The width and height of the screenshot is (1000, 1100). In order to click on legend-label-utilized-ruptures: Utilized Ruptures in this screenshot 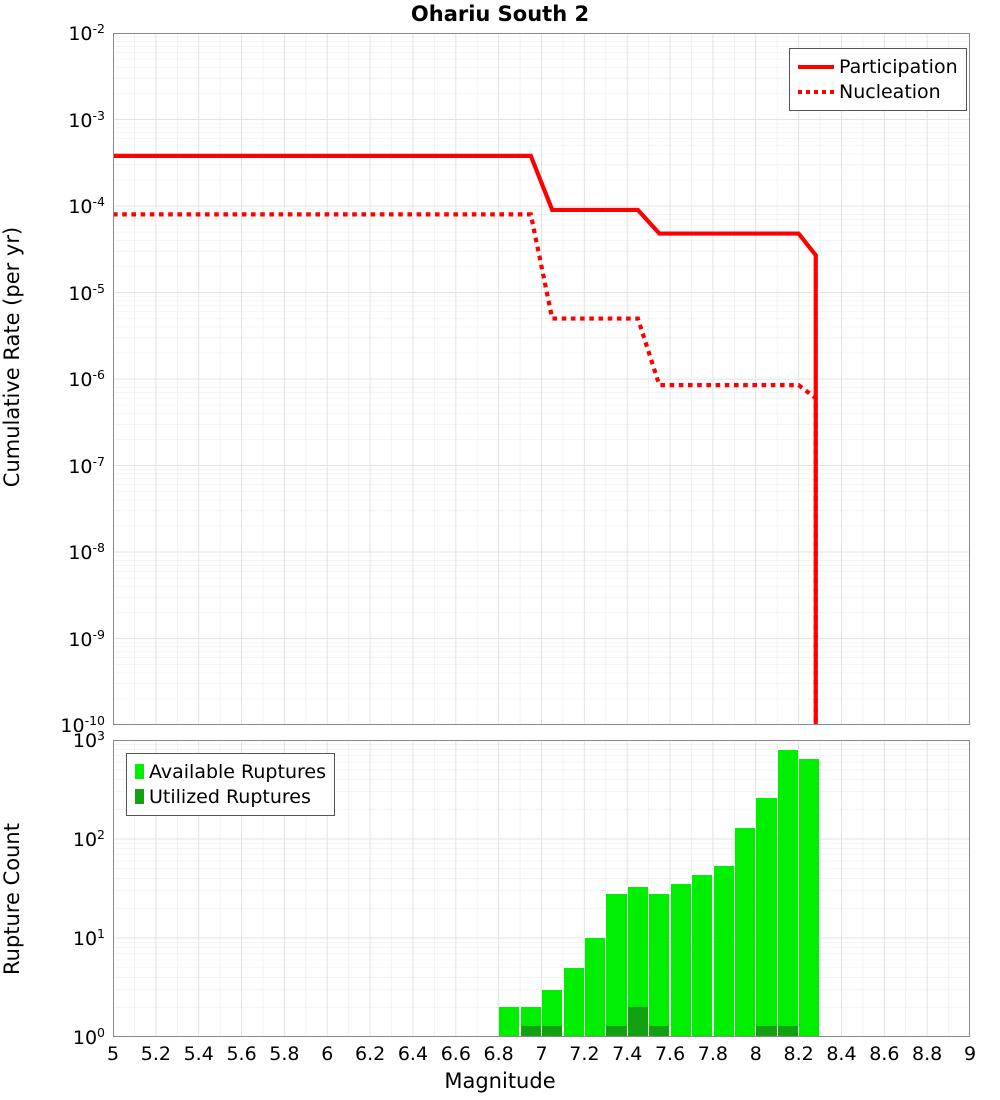, I will do `click(230, 796)`.